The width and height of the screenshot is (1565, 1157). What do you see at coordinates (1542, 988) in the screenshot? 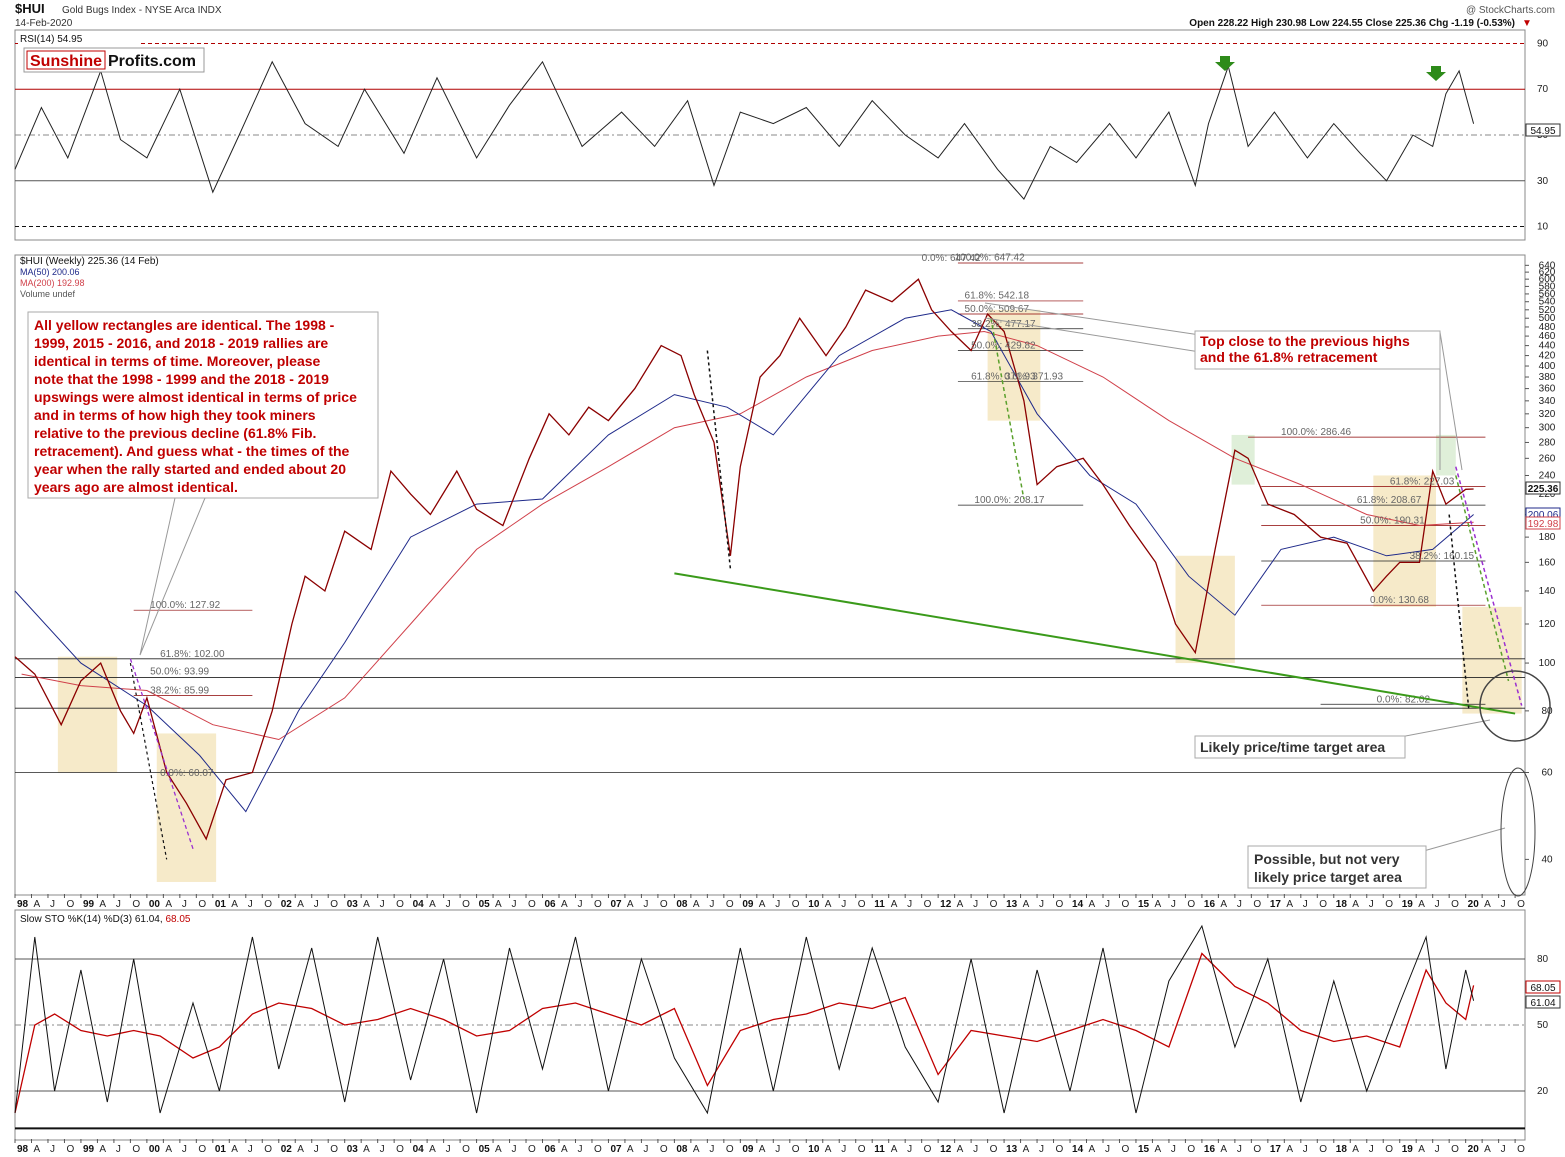
I see `sto-d-label: 68.05` at bounding box center [1542, 988].